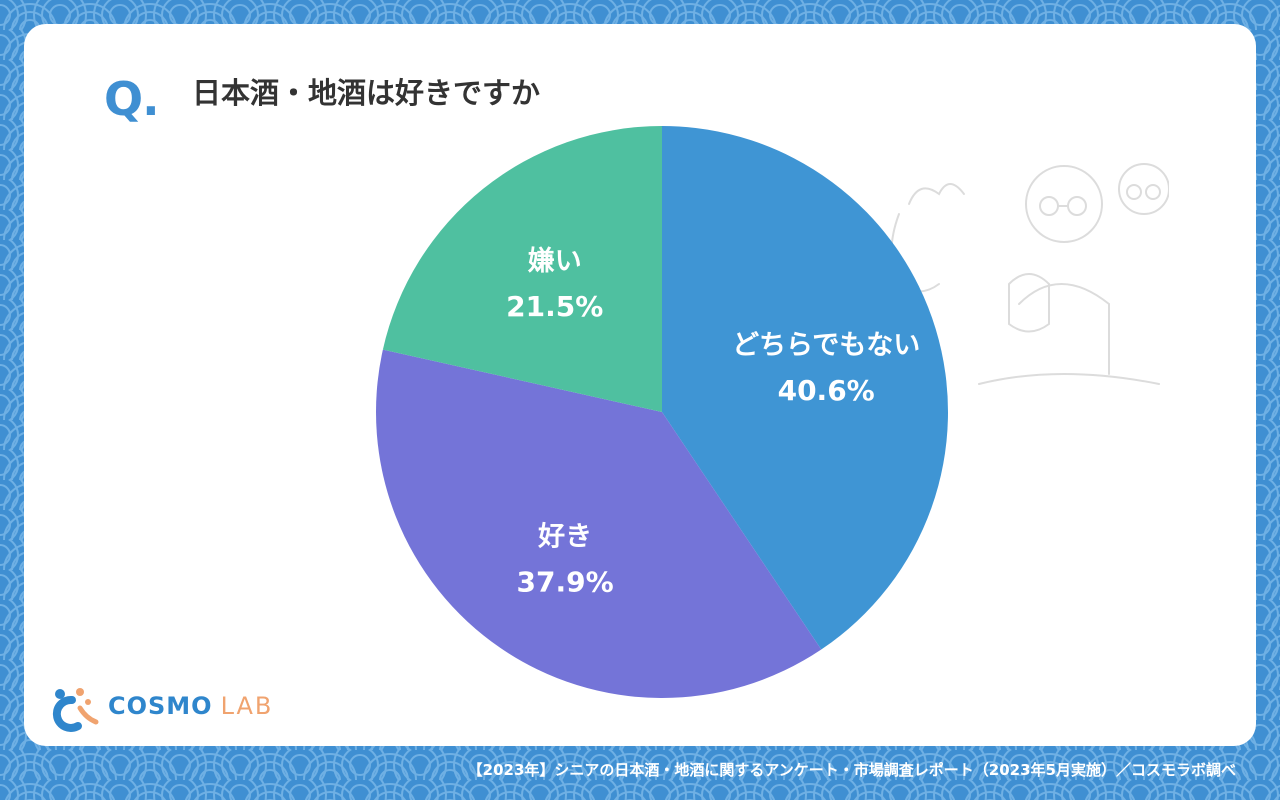 The image size is (1280, 800). Describe the element at coordinates (1029, 274) in the screenshot. I see `senior-couple-illustration` at that location.